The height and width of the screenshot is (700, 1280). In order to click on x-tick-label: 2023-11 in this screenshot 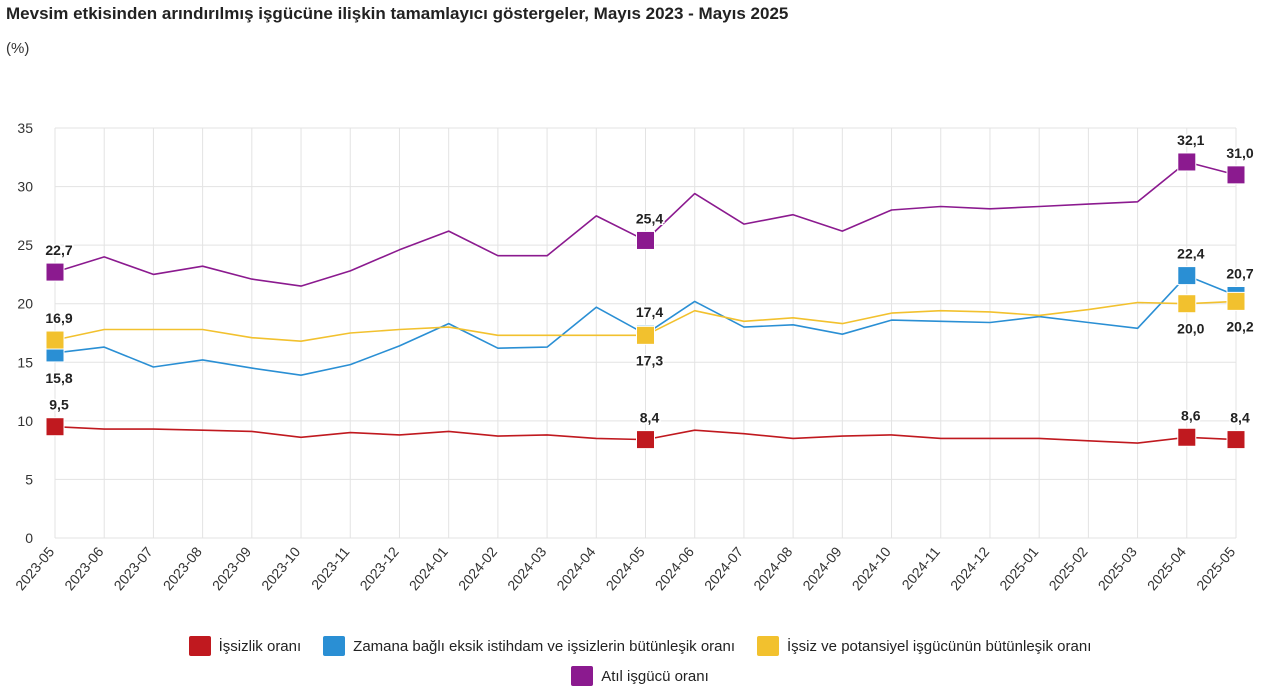, I will do `click(330, 567)`.